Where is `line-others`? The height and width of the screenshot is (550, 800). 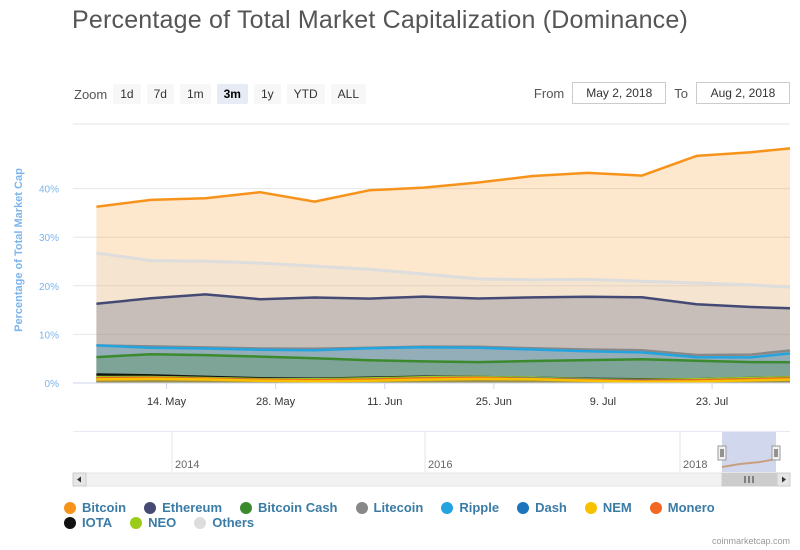
line-others is located at coordinates (443, 270).